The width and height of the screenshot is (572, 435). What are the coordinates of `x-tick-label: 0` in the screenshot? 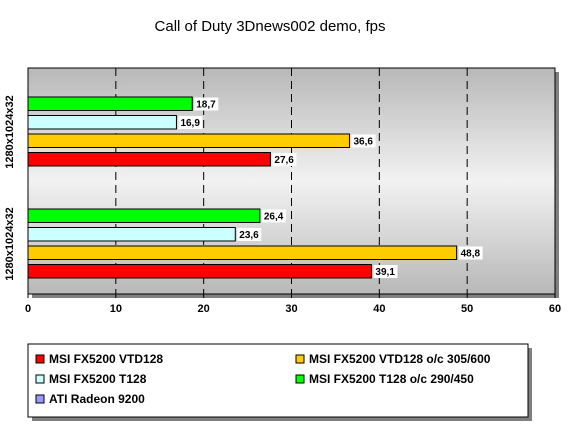 It's located at (28, 309).